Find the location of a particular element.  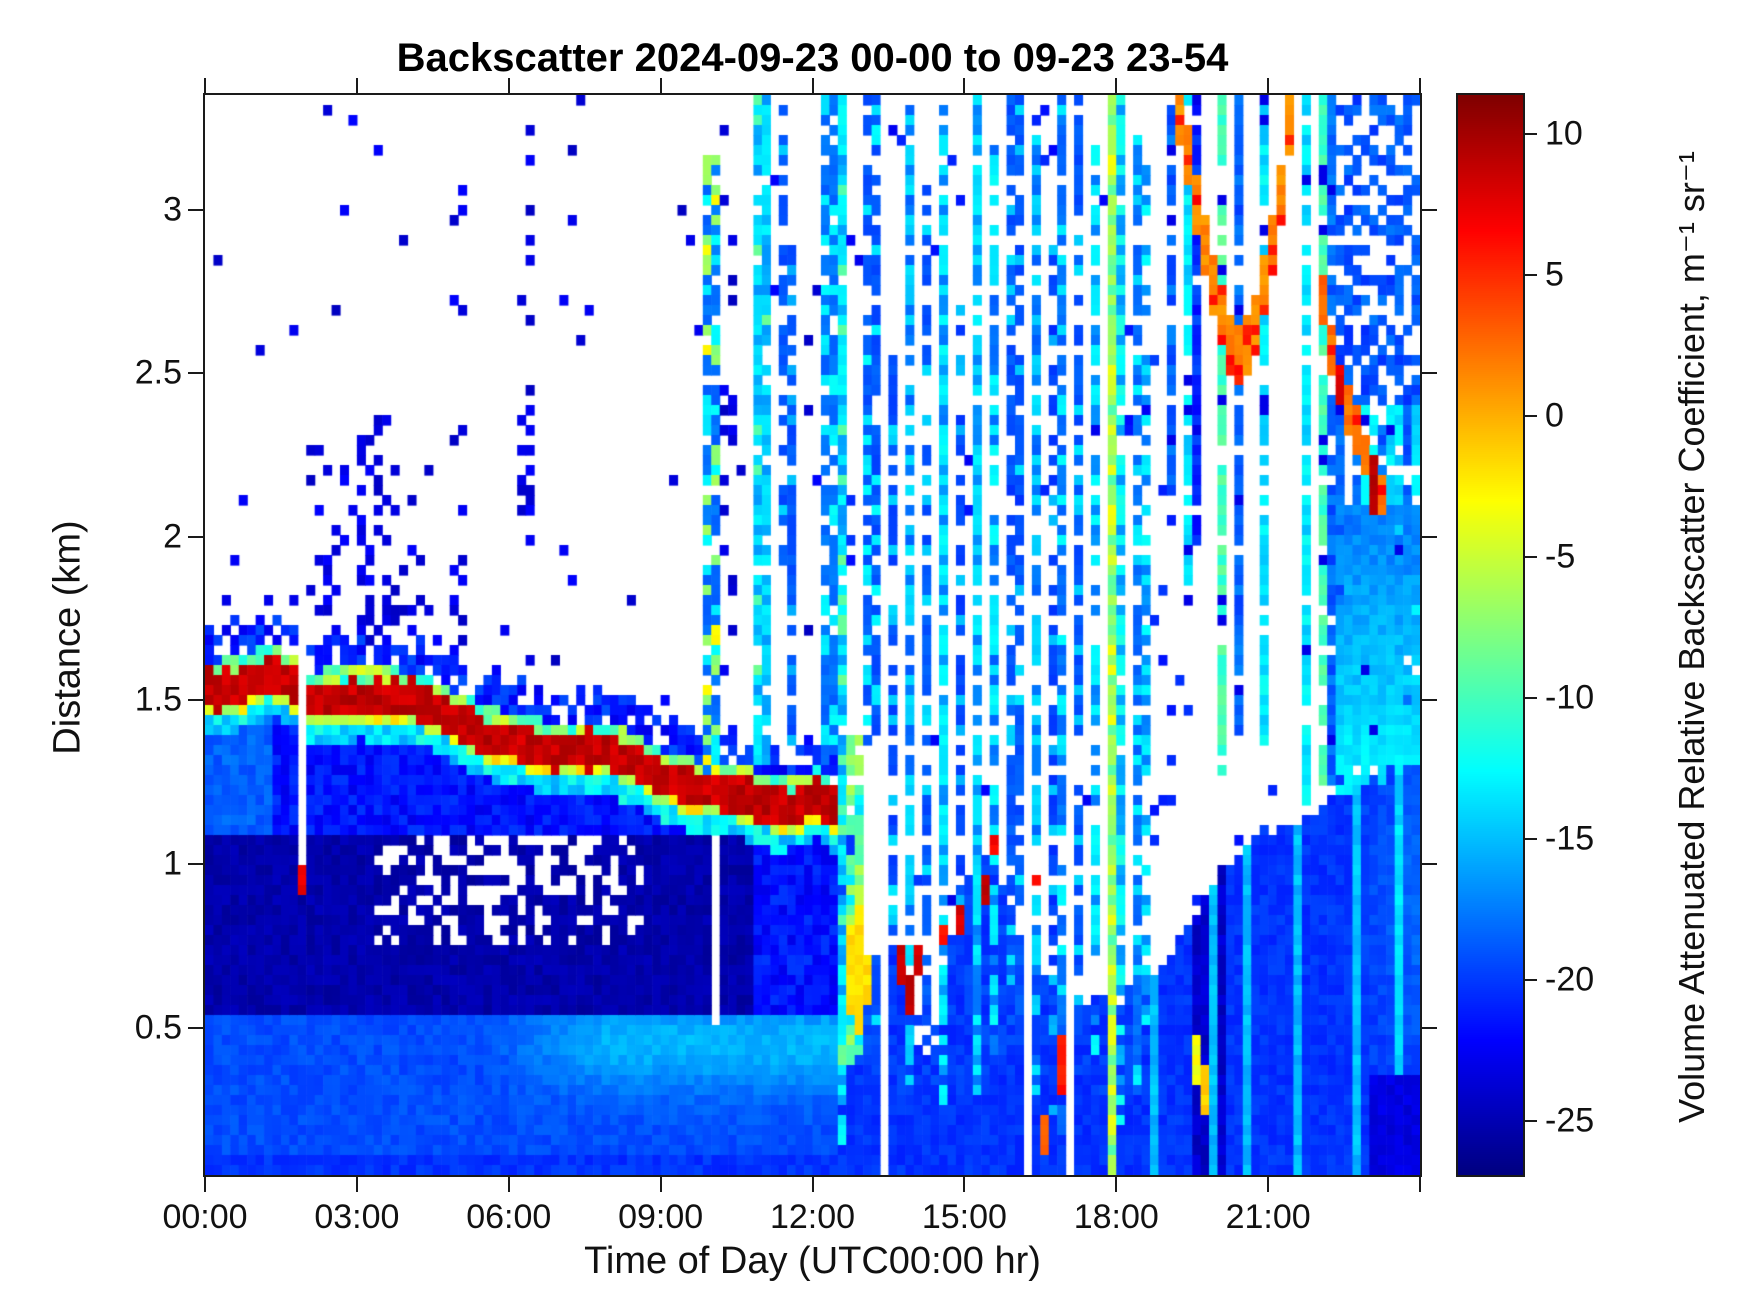

x-tick-label: 09:00 is located at coordinates (661, 1217).